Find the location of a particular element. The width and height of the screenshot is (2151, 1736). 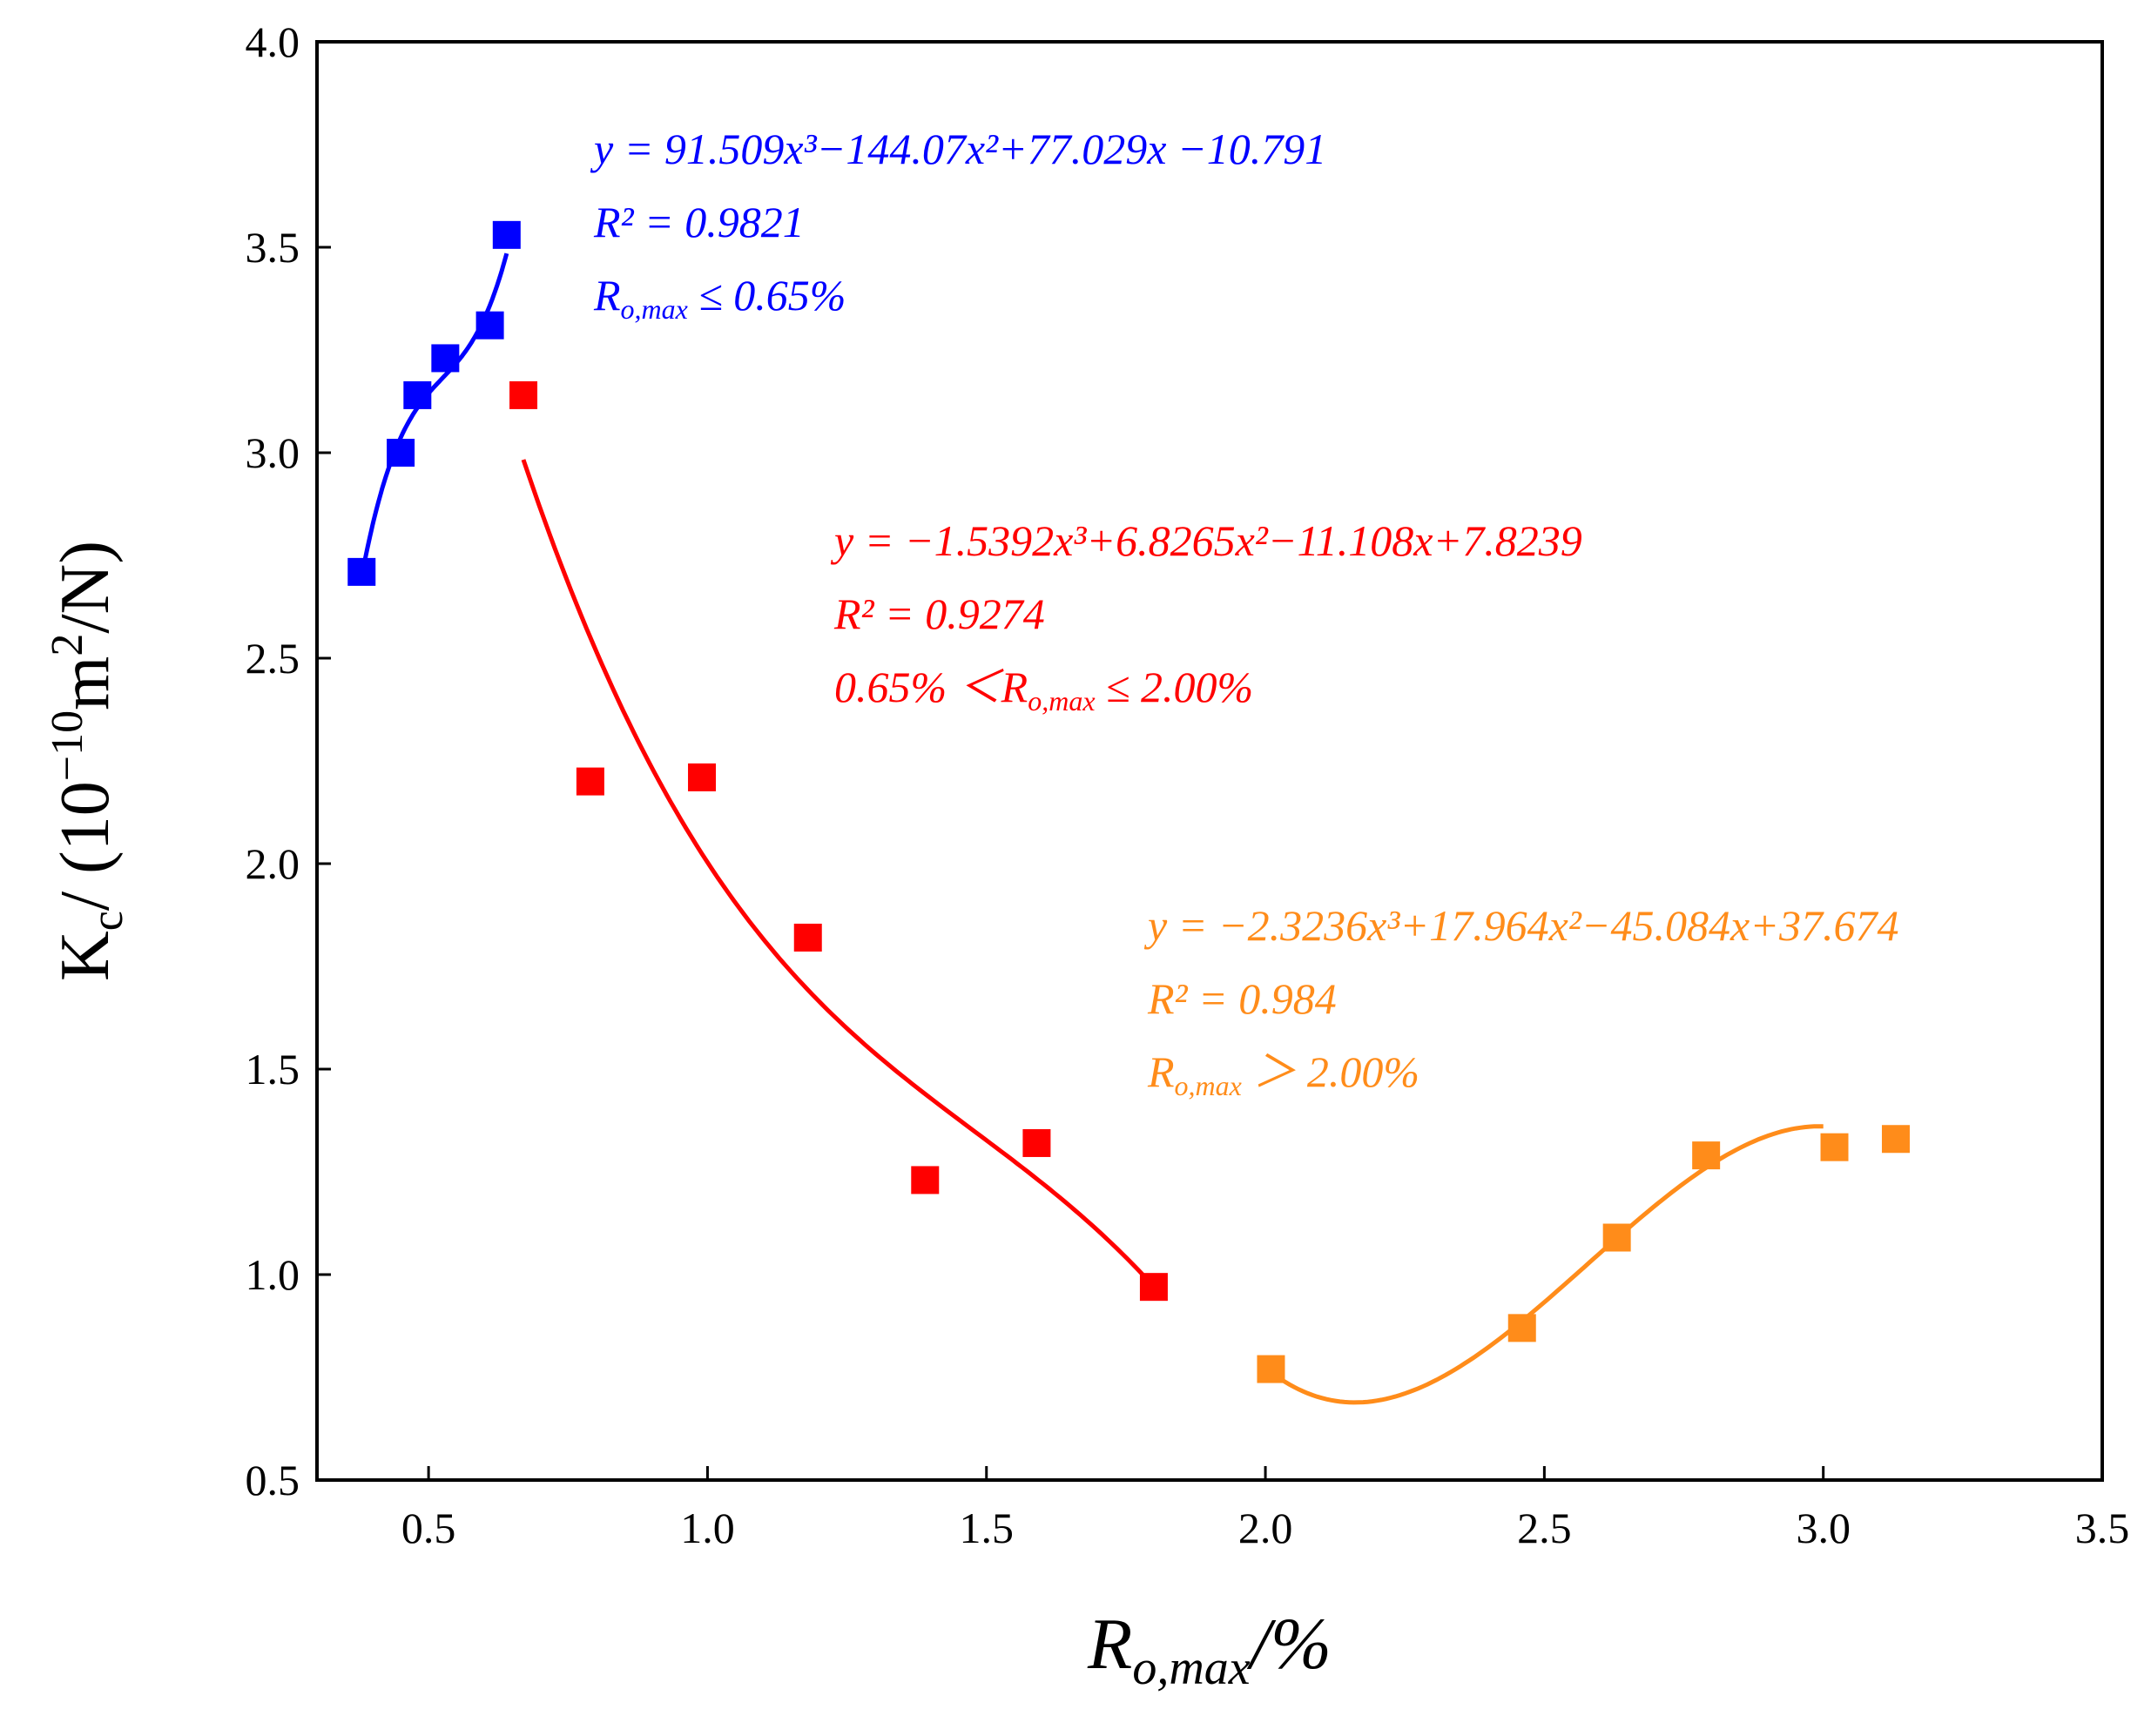

blue-range: Ro,max ≤ 0.65% is located at coordinates (720, 298).